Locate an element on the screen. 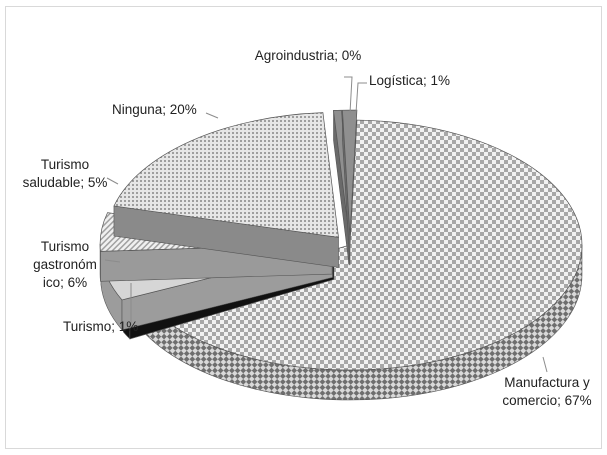 The height and width of the screenshot is (455, 607). label-turismo-gastronomico: Turismo gastronóm ico; 6% is located at coordinates (65, 264).